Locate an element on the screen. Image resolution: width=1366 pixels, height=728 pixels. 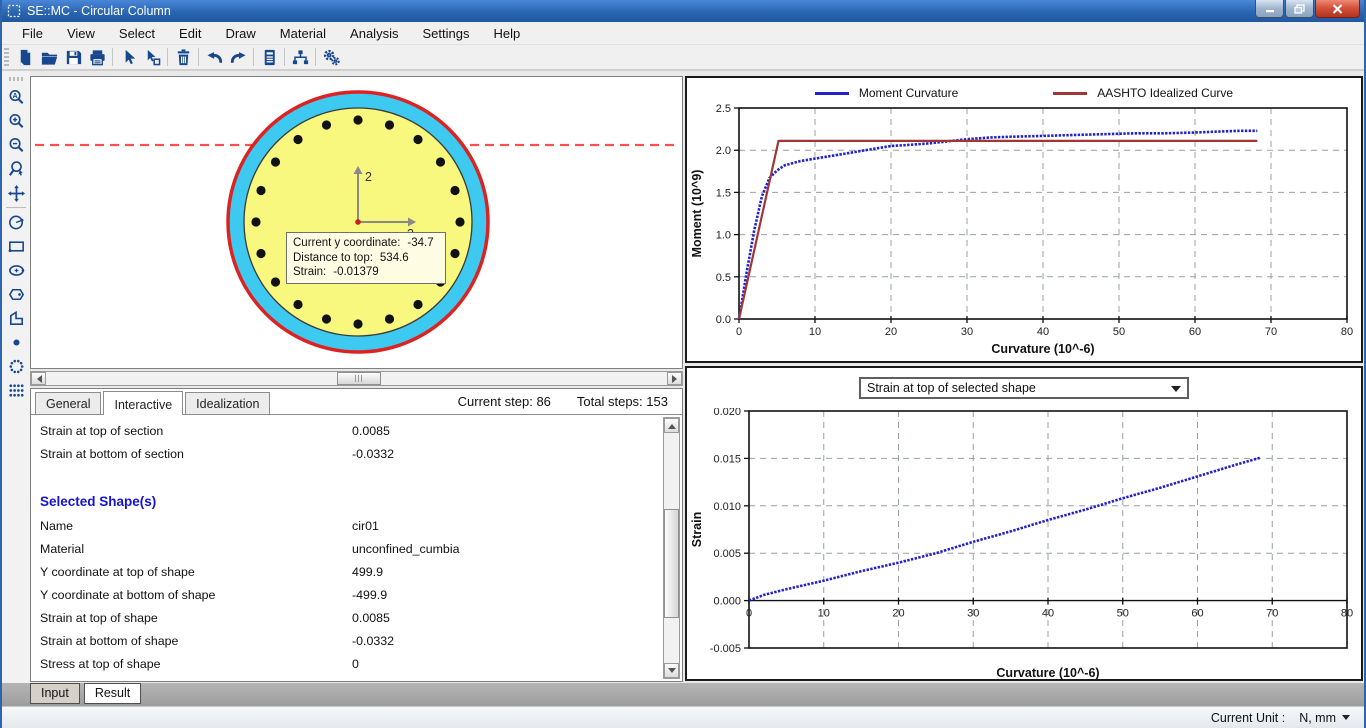
grid-rebar-pattern-button is located at coordinates (16, 390).